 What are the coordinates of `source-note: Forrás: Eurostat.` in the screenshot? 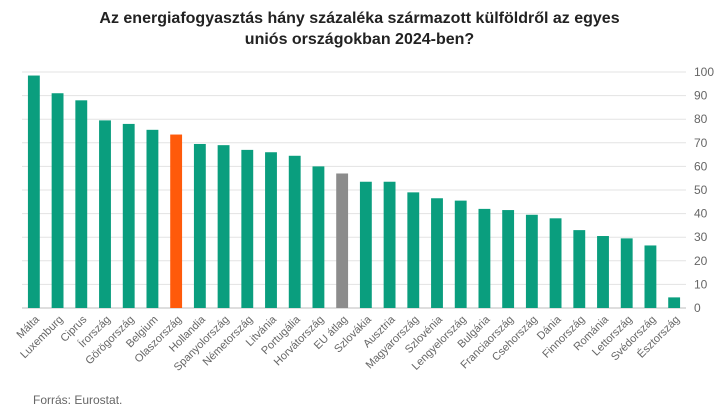 It's located at (78, 400).